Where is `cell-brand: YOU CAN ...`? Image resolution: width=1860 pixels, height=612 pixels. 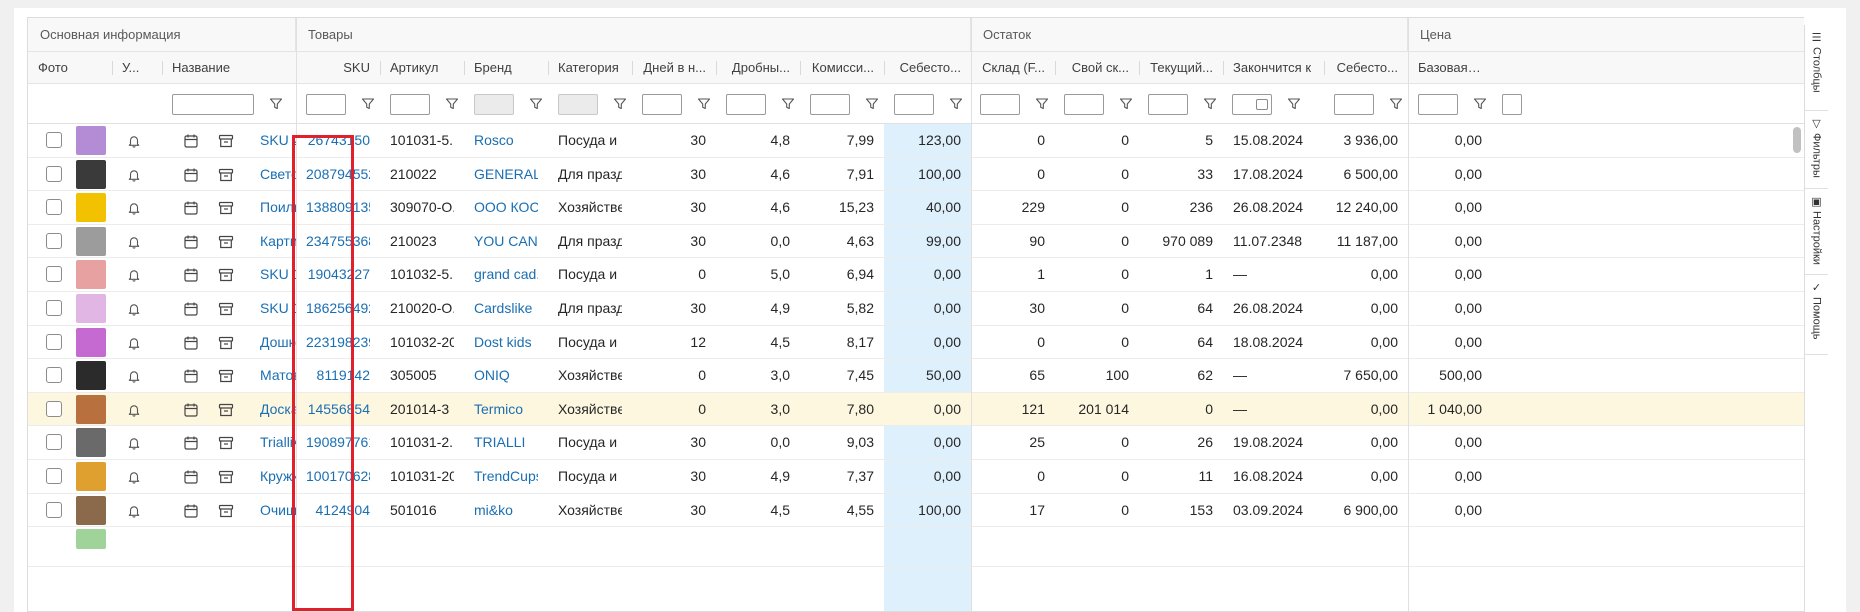
cell-brand: YOU CAN ... is located at coordinates (506, 240).